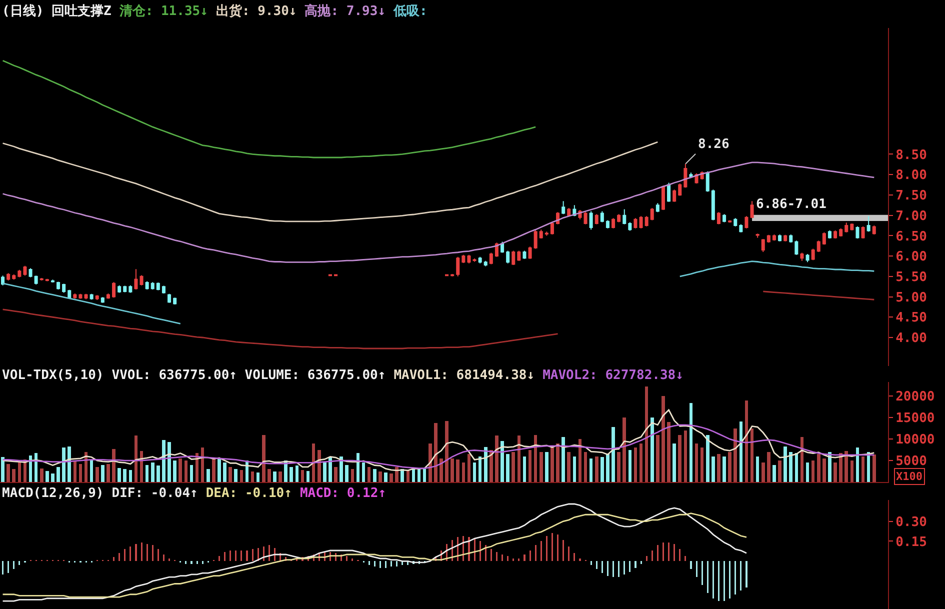  What do you see at coordinates (912, 277) in the screenshot?
I see `y-tick-label: 5.50` at bounding box center [912, 277].